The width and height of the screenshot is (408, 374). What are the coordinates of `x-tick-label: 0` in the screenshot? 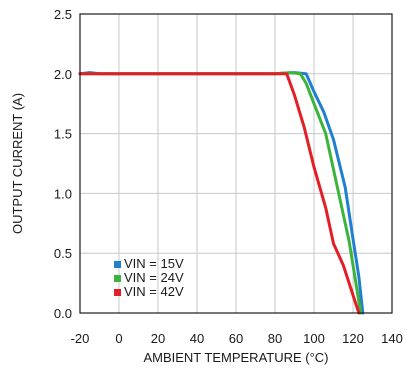 It's located at (118, 338).